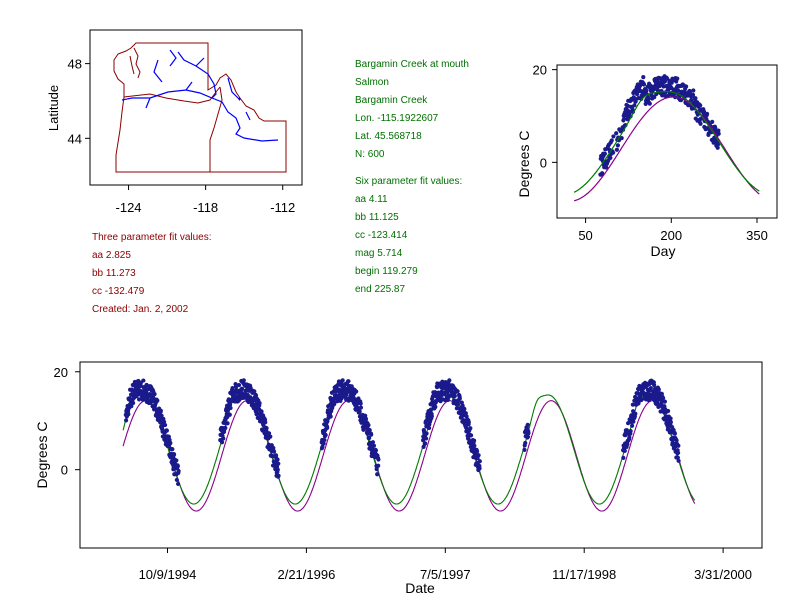 The image size is (792, 611). What do you see at coordinates (245, 119) in the screenshot?
I see `map-snake-river` at bounding box center [245, 119].